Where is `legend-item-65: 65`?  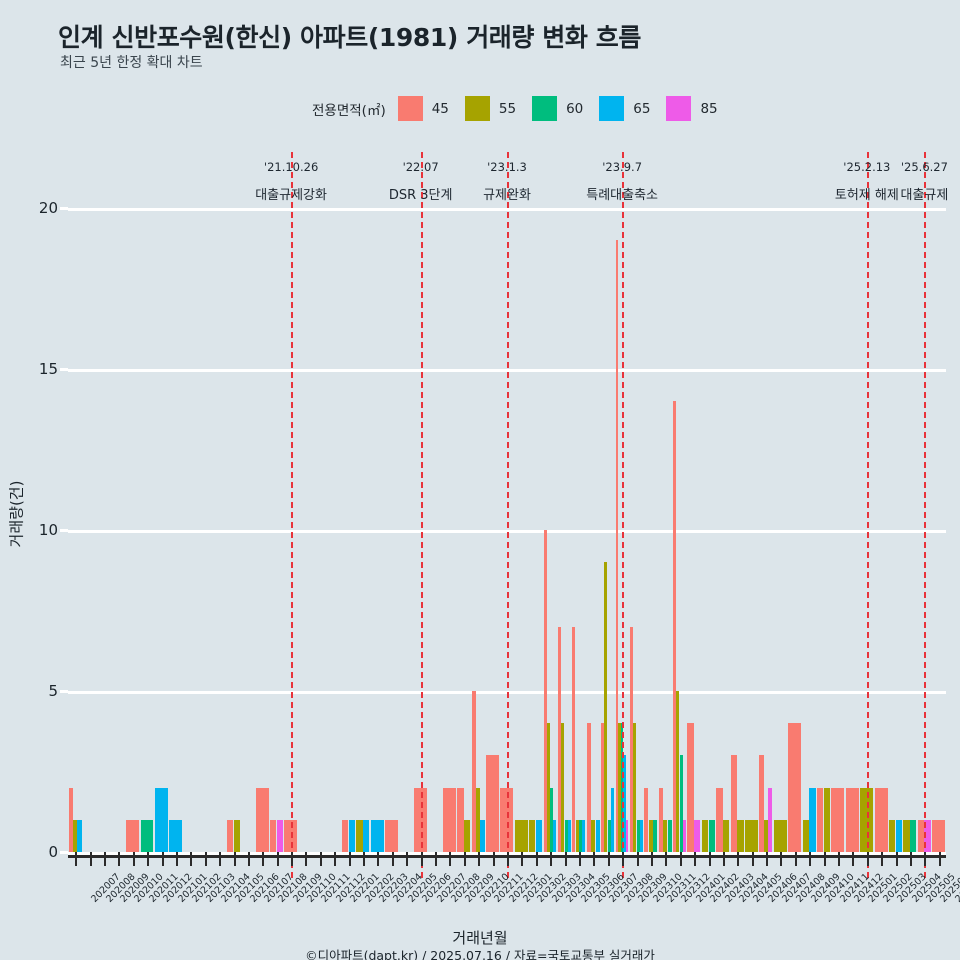 legend-item-65: 65 is located at coordinates (624, 108).